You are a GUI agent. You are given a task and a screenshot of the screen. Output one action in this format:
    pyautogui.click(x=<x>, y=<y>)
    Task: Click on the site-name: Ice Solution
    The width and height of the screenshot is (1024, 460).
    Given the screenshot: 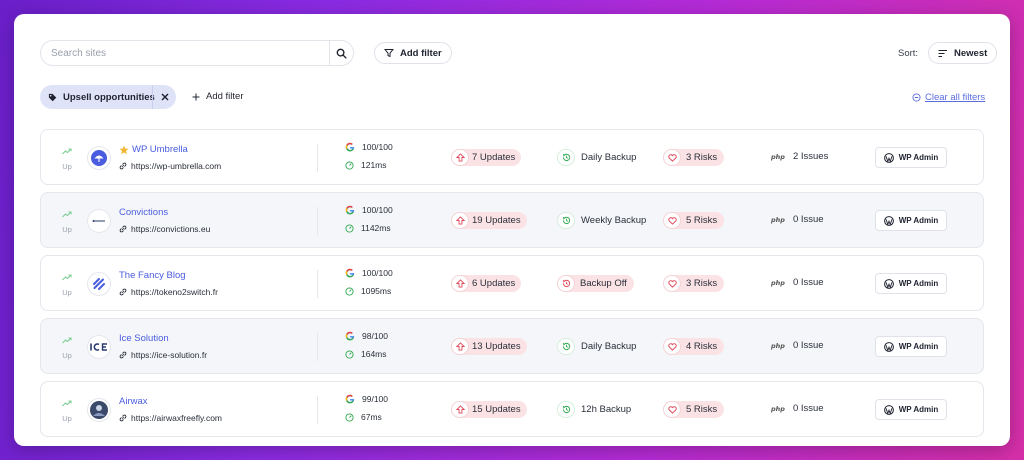 What is the action you would take?
    pyautogui.click(x=144, y=338)
    